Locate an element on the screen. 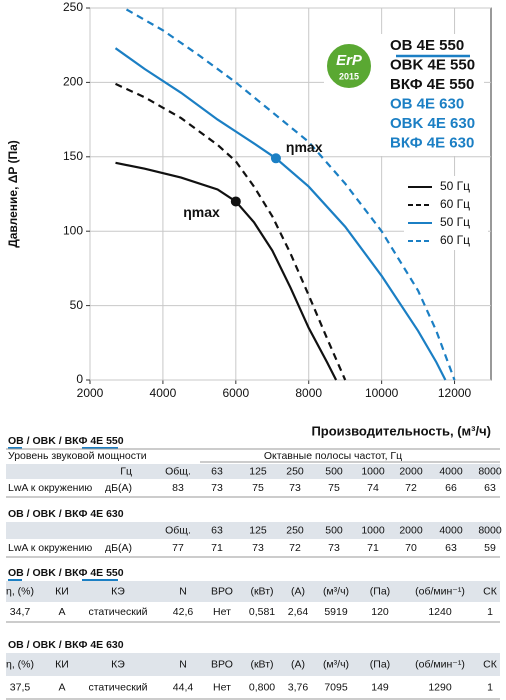  x-axis-label: Производительность, (м³/ч) is located at coordinates (401, 430).